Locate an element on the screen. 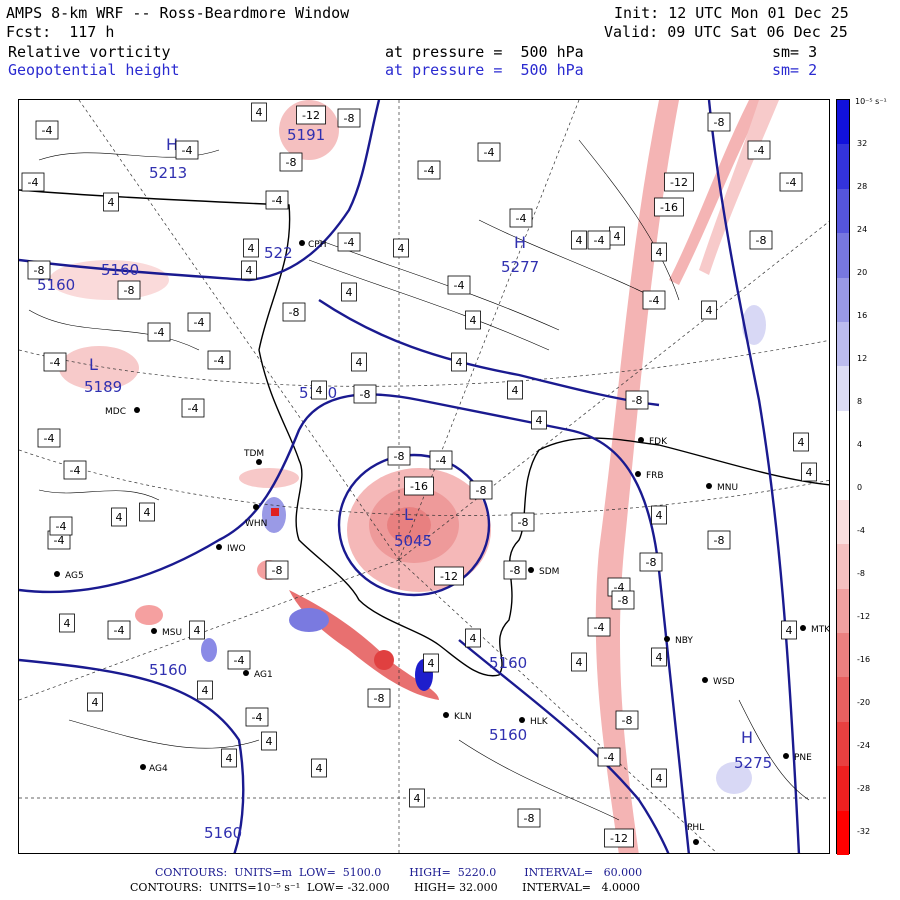 The image size is (900, 900). station-label: AG4 is located at coordinates (158, 769).